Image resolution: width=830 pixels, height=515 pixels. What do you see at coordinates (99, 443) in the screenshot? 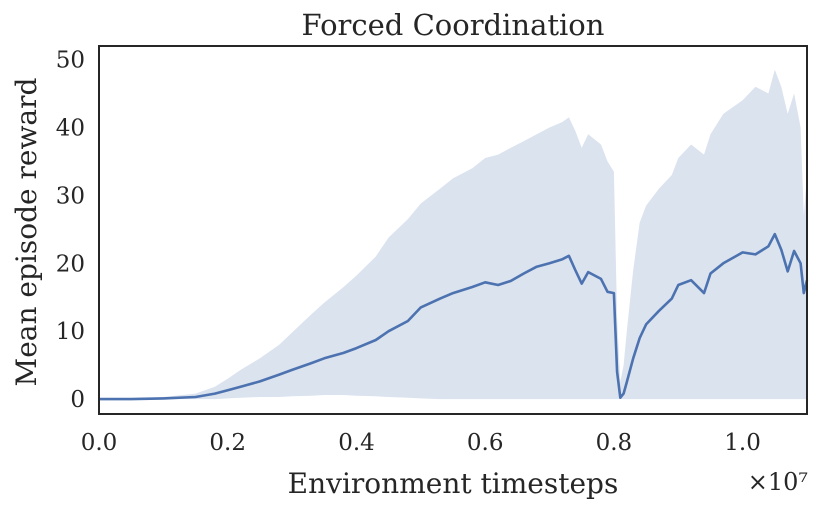
I see `x-tick-label: 0.0` at bounding box center [99, 443].